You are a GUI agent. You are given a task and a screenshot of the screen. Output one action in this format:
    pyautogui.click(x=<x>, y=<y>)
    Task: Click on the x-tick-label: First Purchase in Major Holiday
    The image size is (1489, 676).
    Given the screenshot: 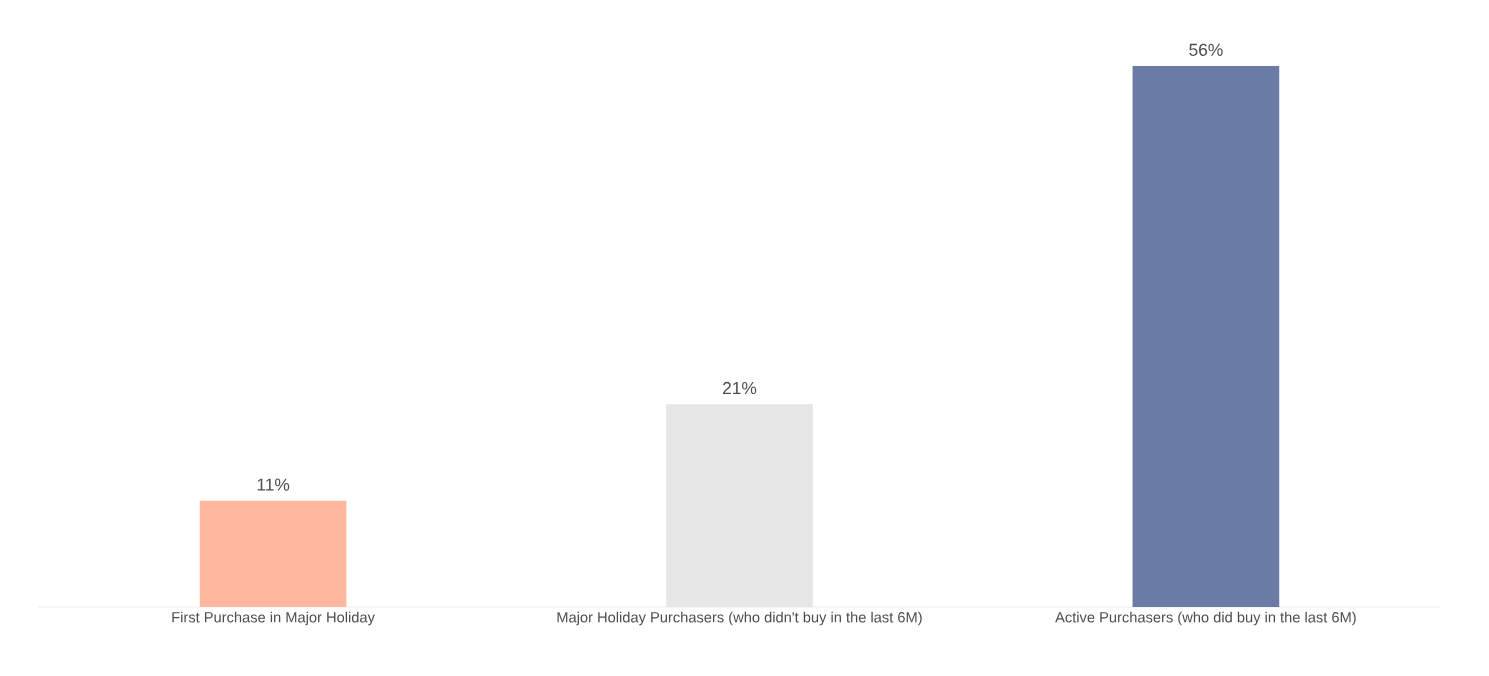 What is the action you would take?
    pyautogui.click(x=273, y=618)
    